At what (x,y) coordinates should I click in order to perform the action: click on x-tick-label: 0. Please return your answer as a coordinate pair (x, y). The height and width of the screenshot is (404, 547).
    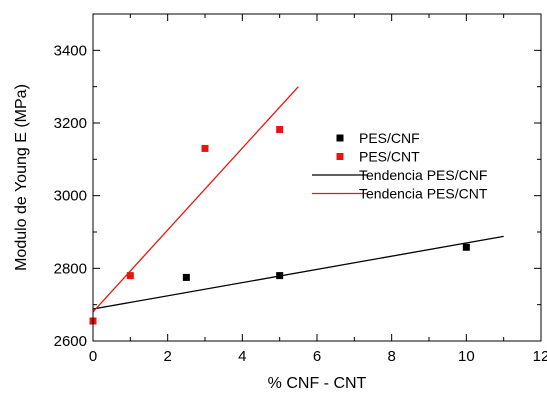
    Looking at the image, I should click on (93, 356).